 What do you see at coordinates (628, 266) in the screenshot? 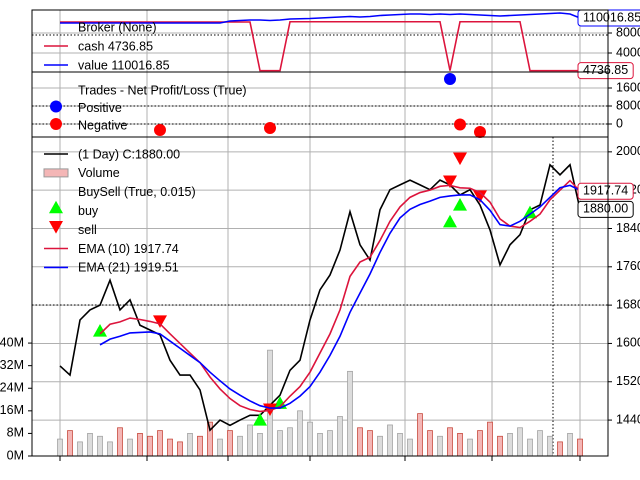
I see `y-tick-label: 1760` at bounding box center [628, 266].